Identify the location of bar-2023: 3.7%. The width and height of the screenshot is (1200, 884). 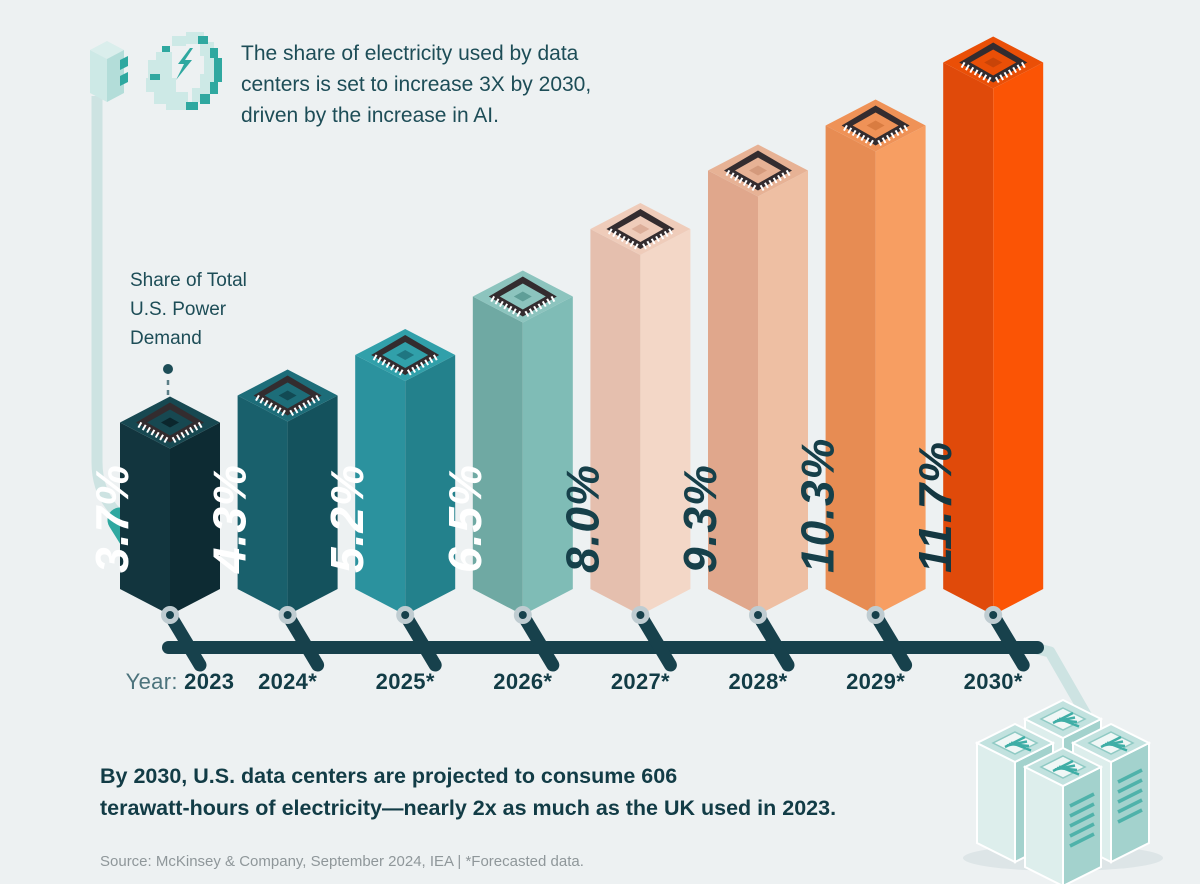
(153, 505).